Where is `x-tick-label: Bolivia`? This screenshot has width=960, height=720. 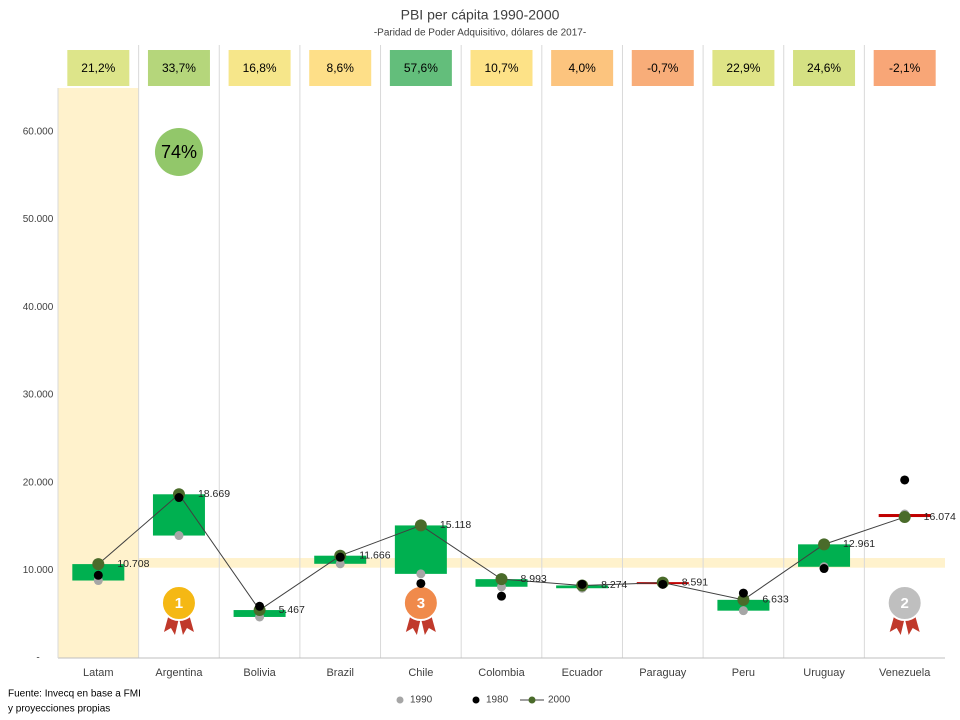 x-tick-label: Bolivia is located at coordinates (259, 673).